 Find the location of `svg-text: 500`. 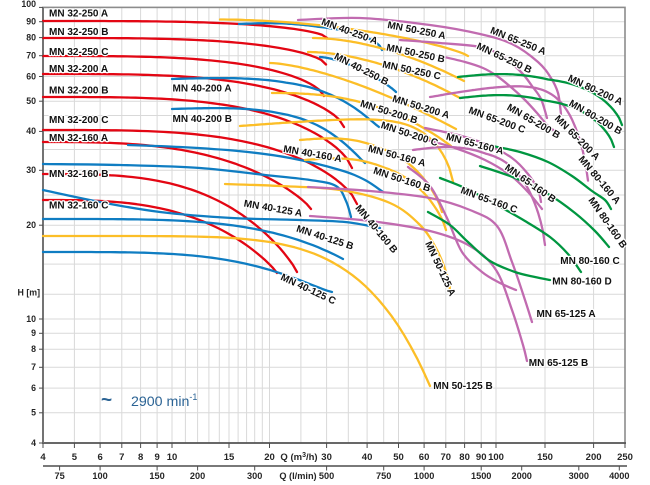

svg-text: 500 is located at coordinates (326, 476).